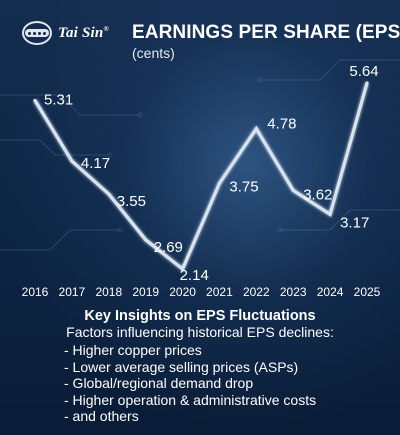 The height and width of the screenshot is (435, 400). What do you see at coordinates (219, 292) in the screenshot?
I see `x-tick-label-2021: 2021` at bounding box center [219, 292].